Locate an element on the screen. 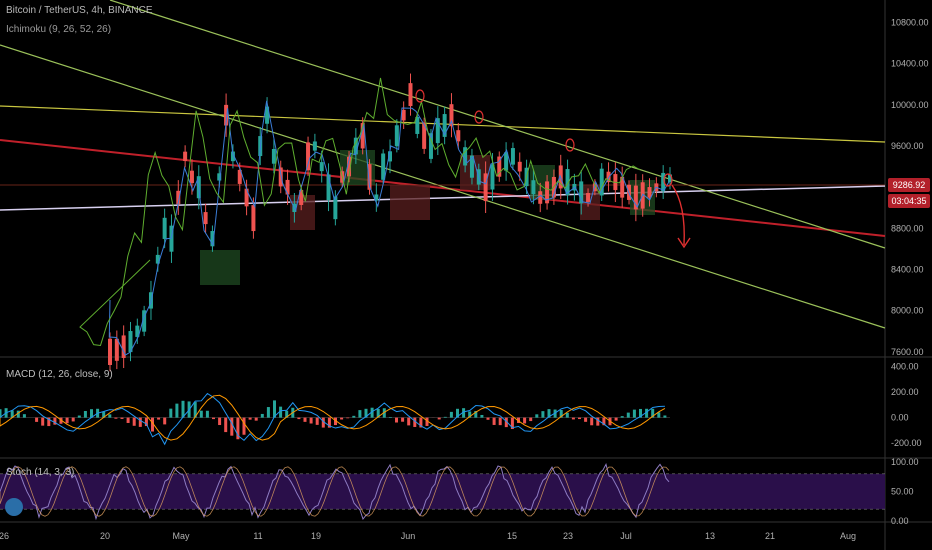  time-tick-label: Jul is located at coordinates (626, 536).